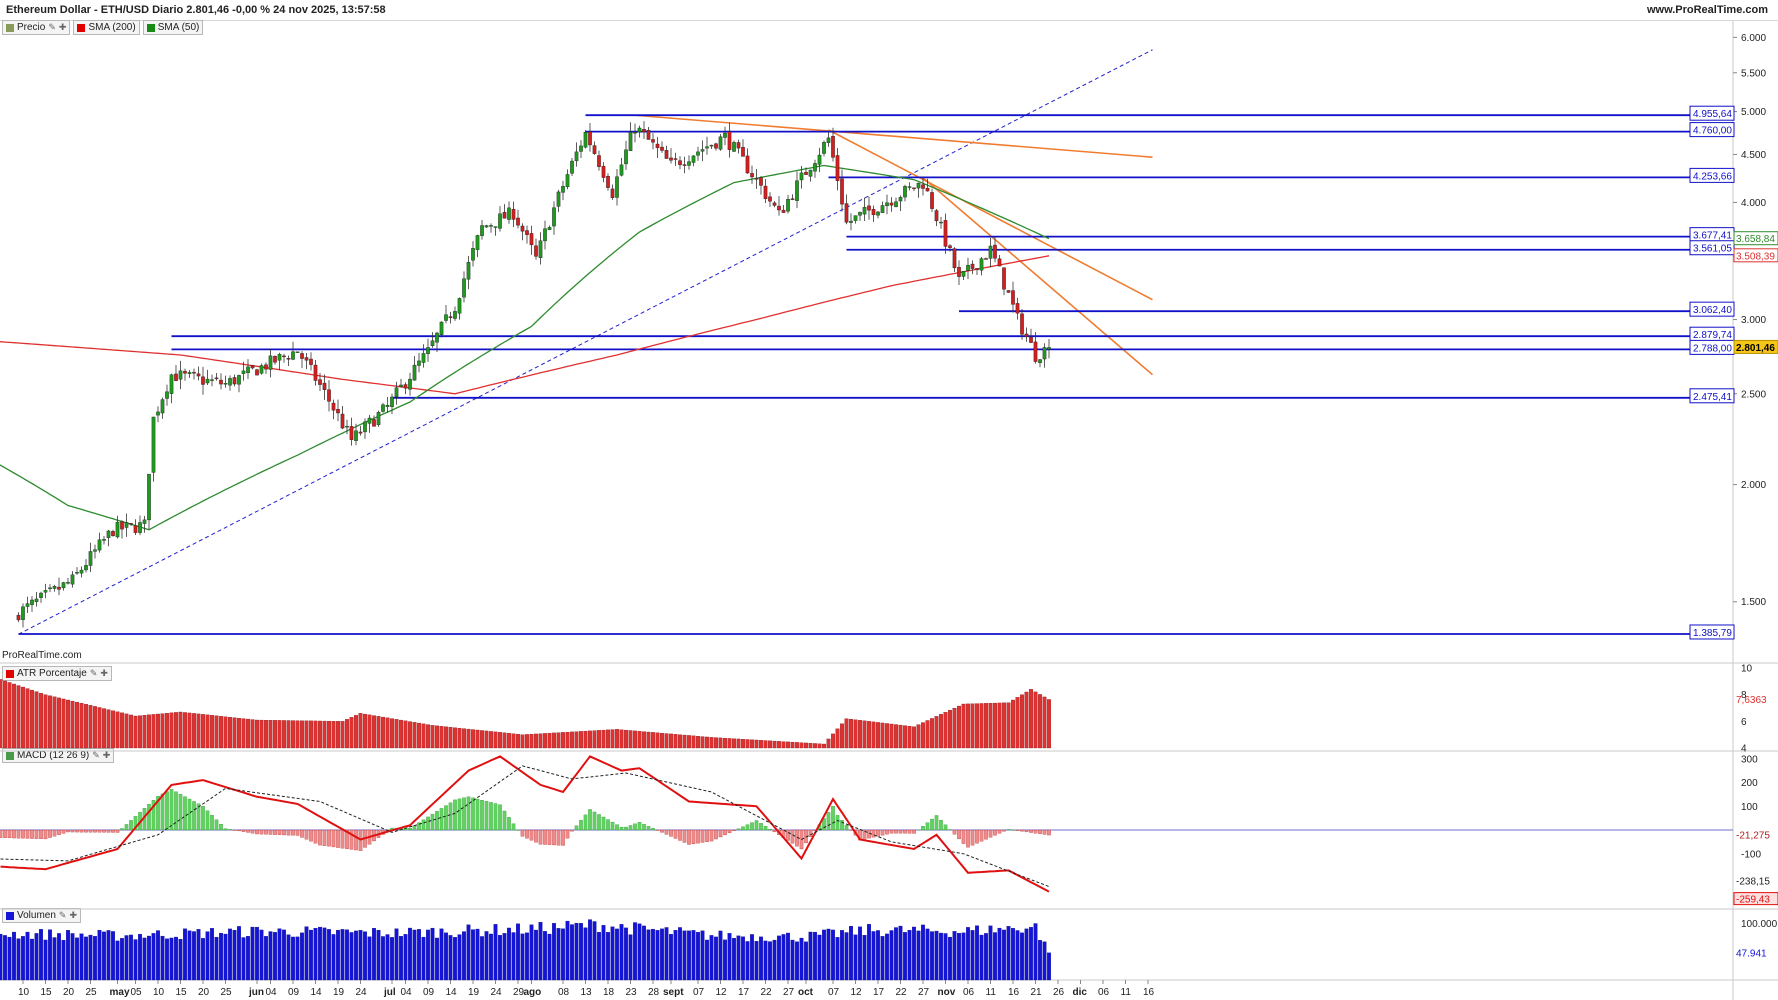 The image size is (1778, 1000). What do you see at coordinates (1712, 396) in the screenshot?
I see `level-label-box` at bounding box center [1712, 396].